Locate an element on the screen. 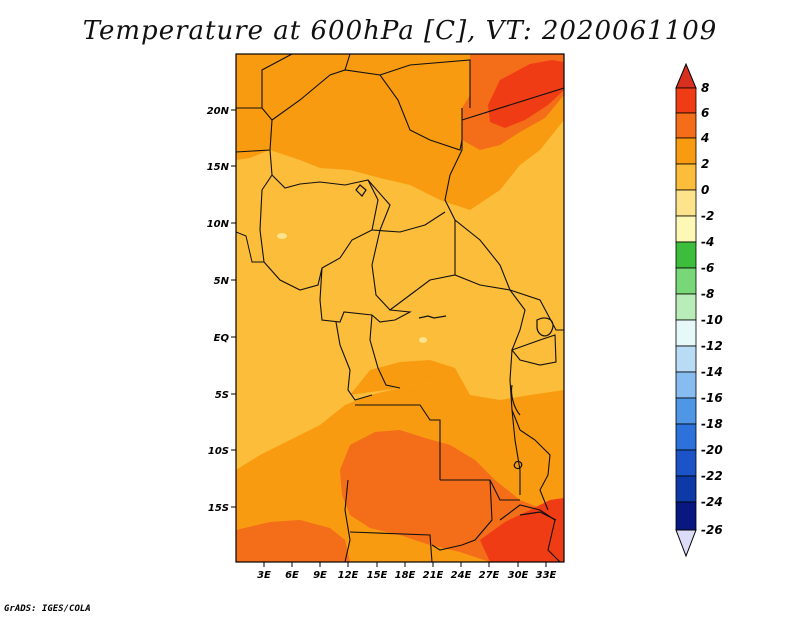 This screenshot has height=618, width=800. lat-tick-10N: 10N is located at coordinates (221, 224).